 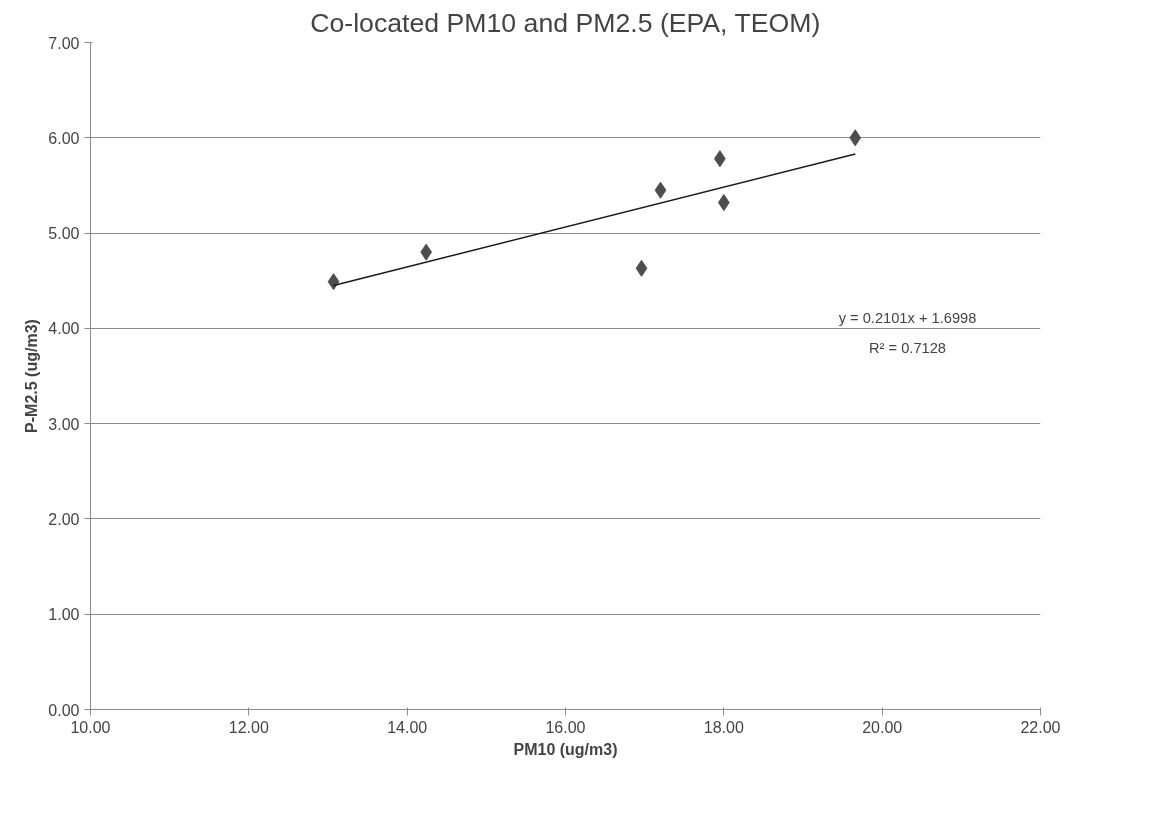 What do you see at coordinates (64, 234) in the screenshot?
I see `y-tick-label: 5.00` at bounding box center [64, 234].